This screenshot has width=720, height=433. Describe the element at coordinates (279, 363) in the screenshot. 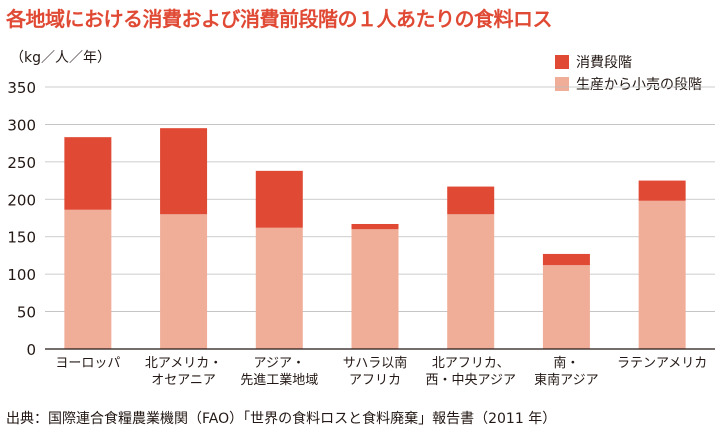

I see `x-tick-label-2-0: アジア・` at that location.